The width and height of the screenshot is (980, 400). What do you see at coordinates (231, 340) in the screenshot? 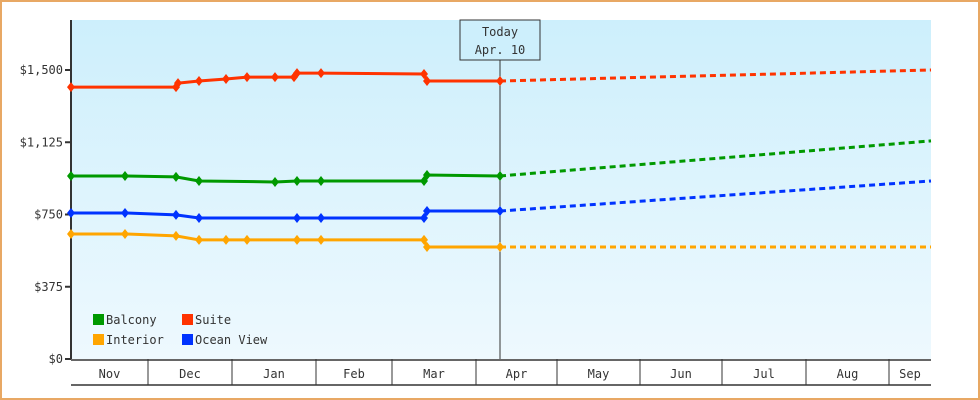
I see `legend-label: Ocean View` at bounding box center [231, 340].